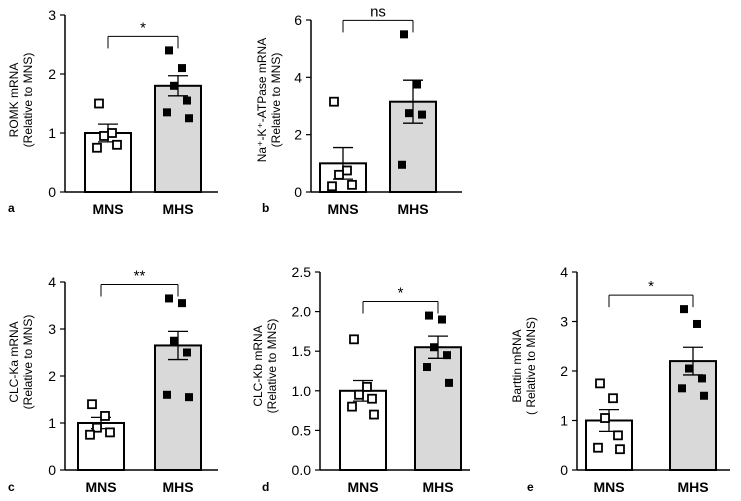  Describe the element at coordinates (11, 487) in the screenshot. I see `panel-letter: c` at that location.